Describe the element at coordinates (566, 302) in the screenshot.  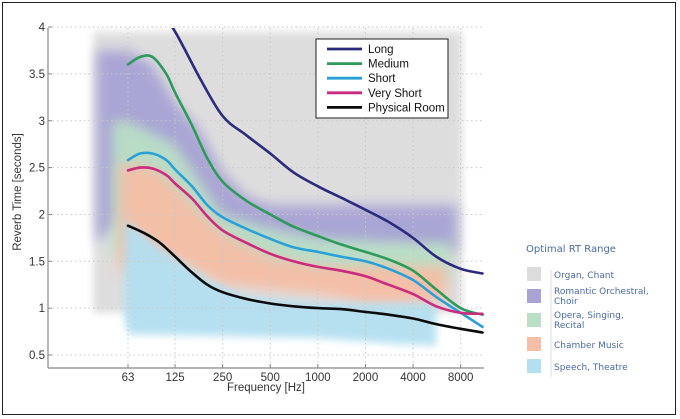
I see `range-label-line: Choir` at that location.